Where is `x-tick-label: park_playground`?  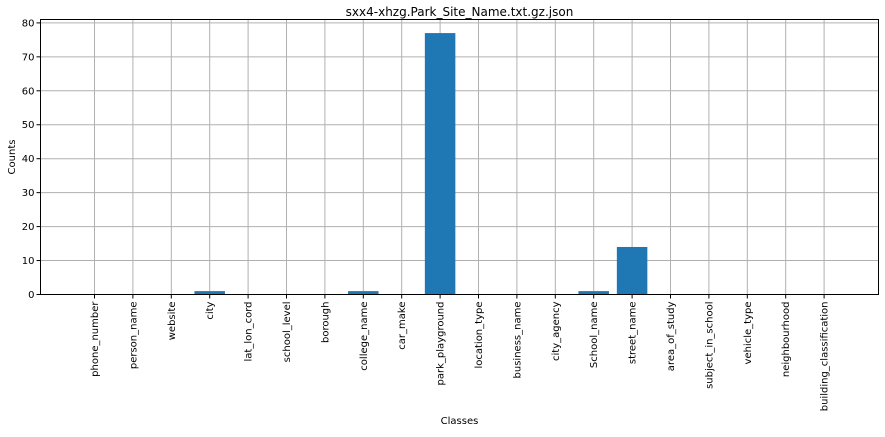 x-tick-label: park_playground is located at coordinates (441, 343).